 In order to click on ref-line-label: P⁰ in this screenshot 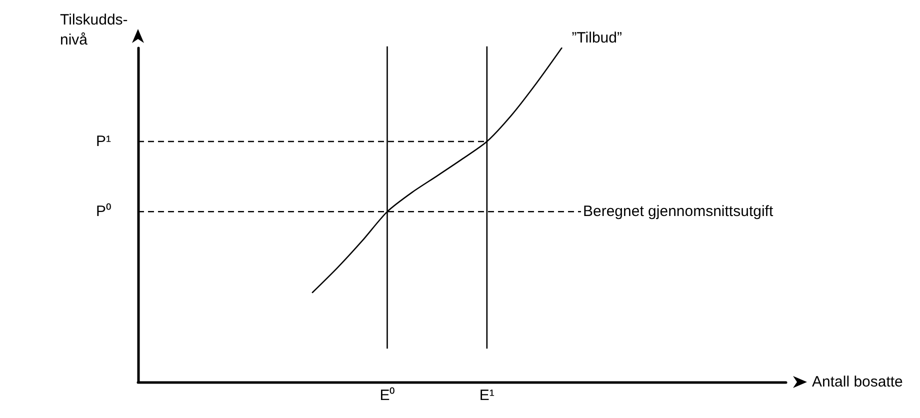, I will do `click(104, 211)`.